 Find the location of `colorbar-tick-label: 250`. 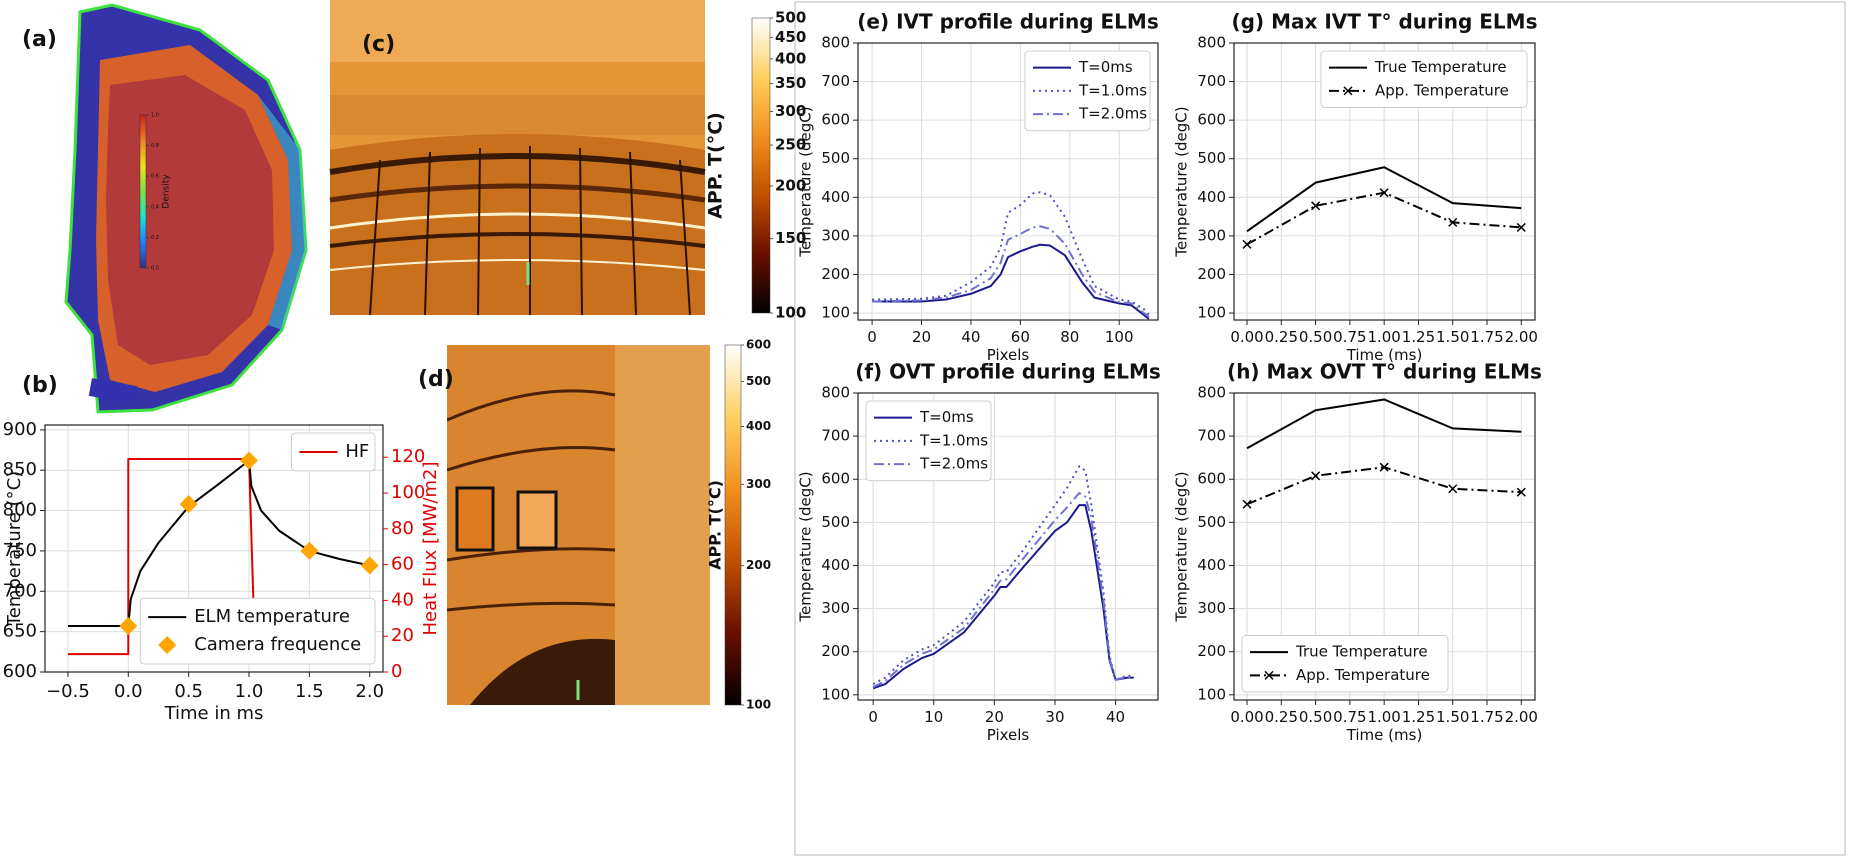

colorbar-tick-label: 250 is located at coordinates (790, 145).